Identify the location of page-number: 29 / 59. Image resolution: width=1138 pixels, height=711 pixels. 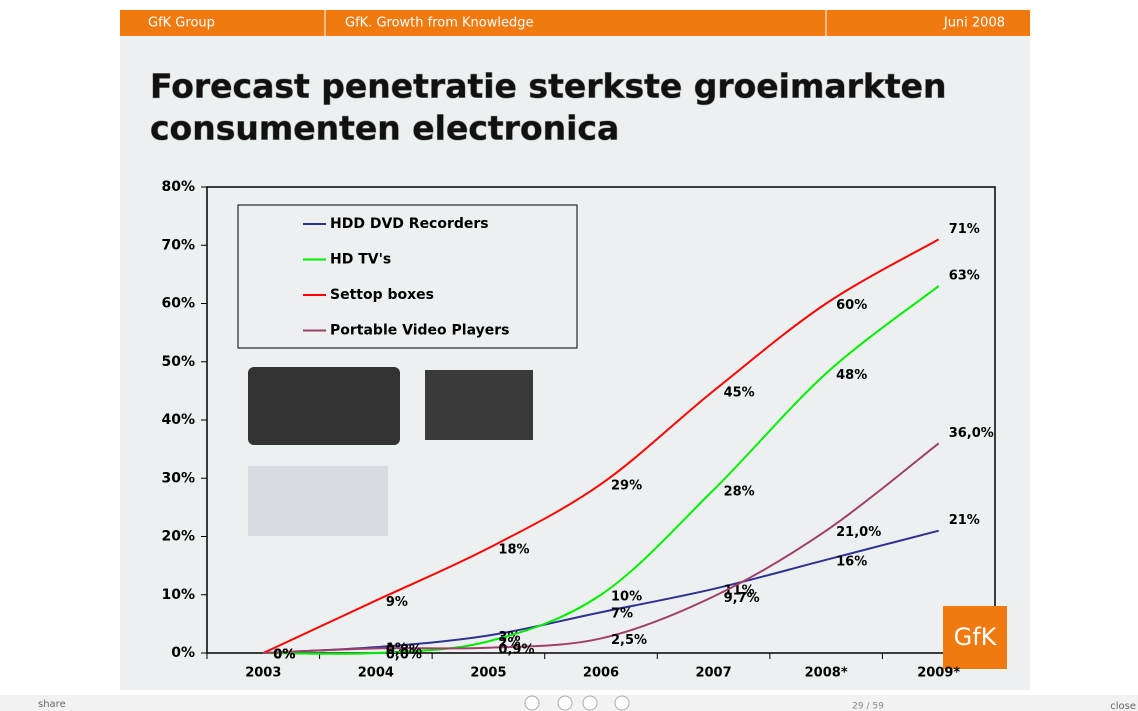
(868, 706).